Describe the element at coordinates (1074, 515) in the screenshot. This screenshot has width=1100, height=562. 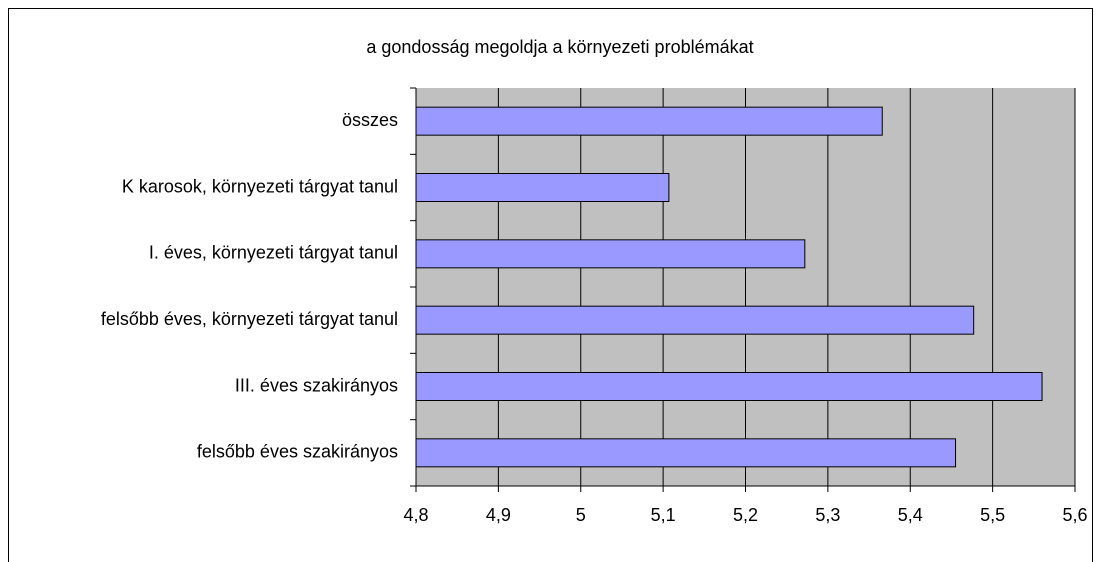
I see `x-tick-label: 5,6` at that location.